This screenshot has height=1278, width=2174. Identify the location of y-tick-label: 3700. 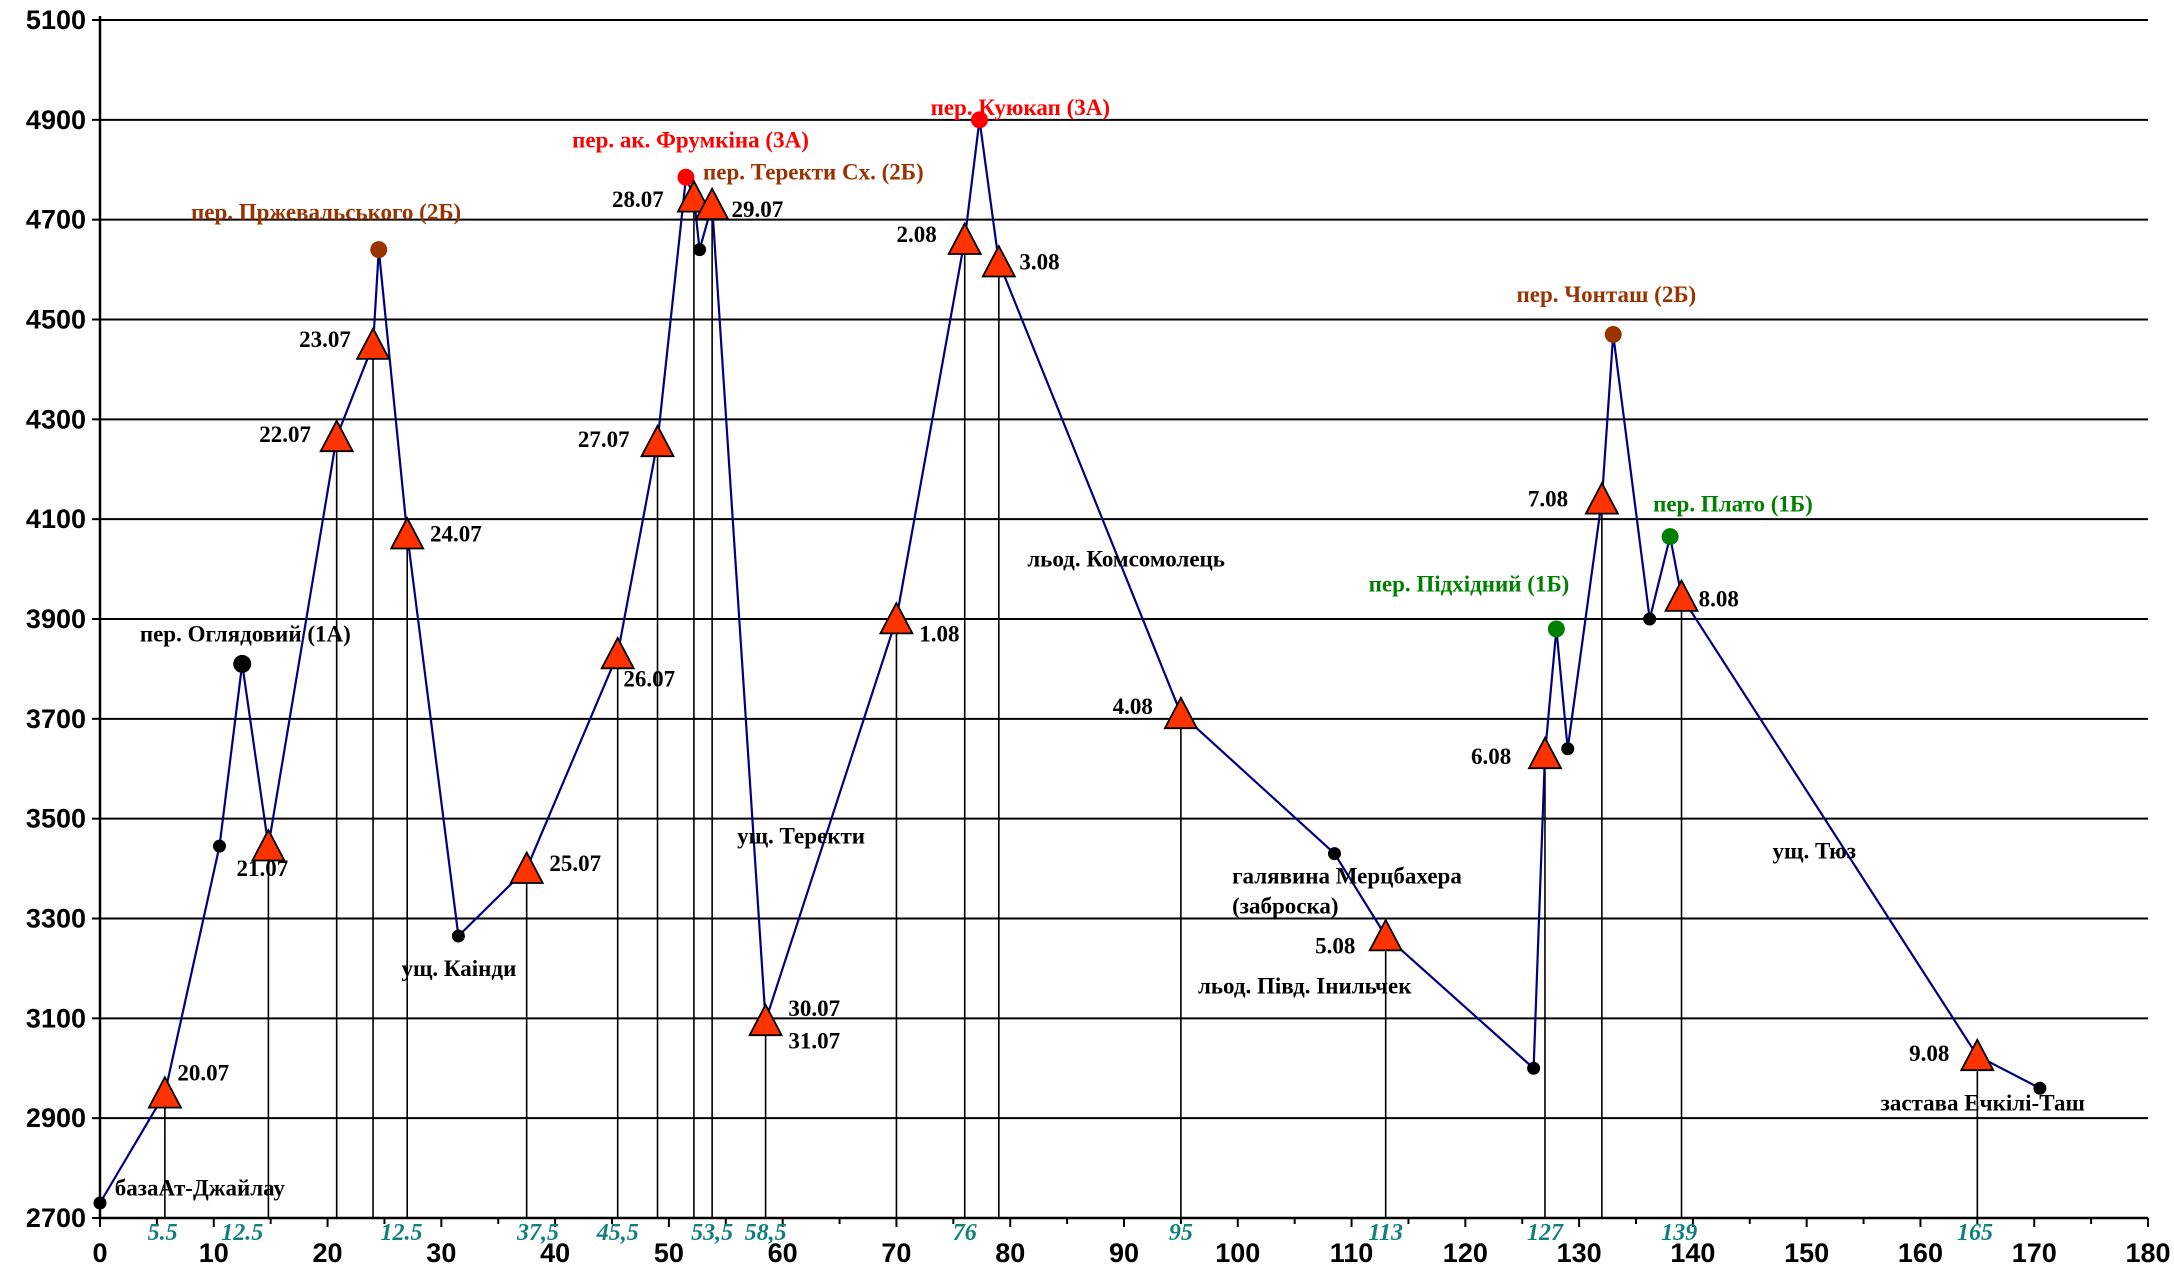
(56, 719).